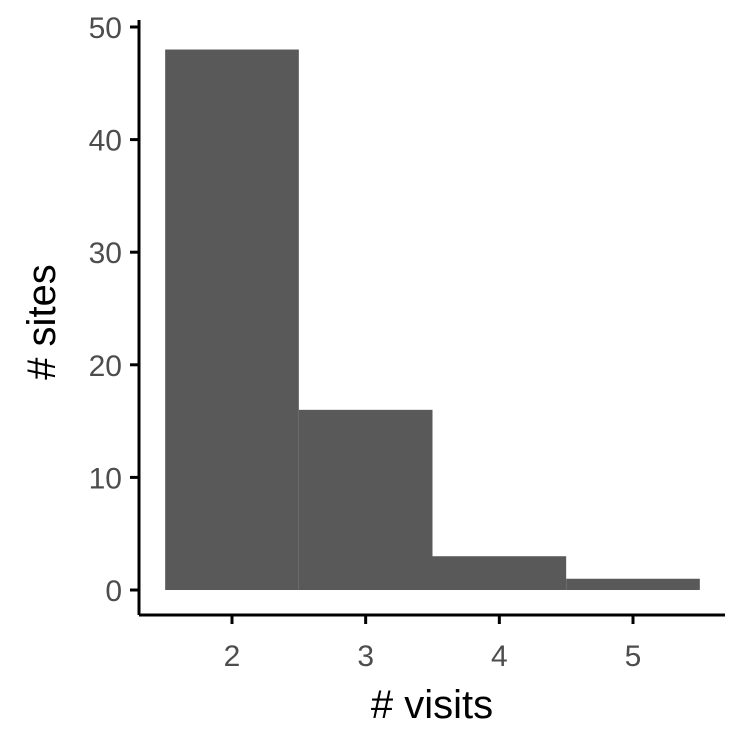 This screenshot has height=750, width=750. I want to click on y-tick-label: 0, so click(113, 591).